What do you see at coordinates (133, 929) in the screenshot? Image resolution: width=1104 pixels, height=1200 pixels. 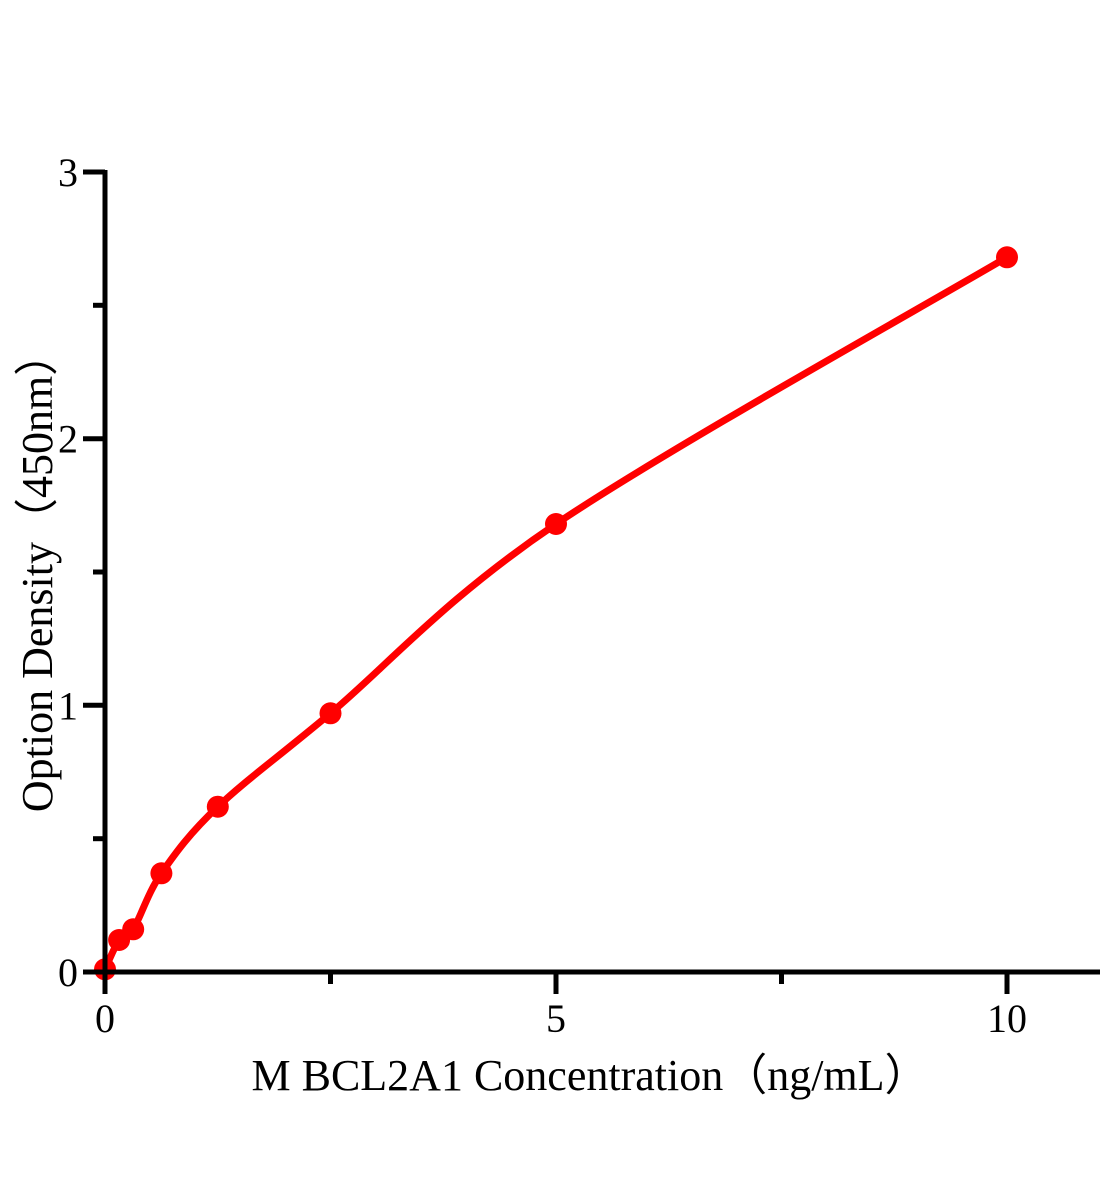 I see `data-point-marker-0.313` at bounding box center [133, 929].